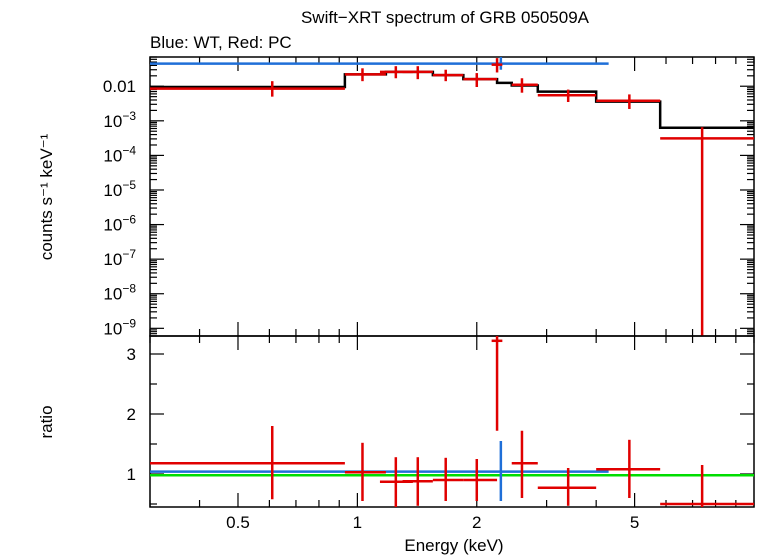 This screenshot has width=758, height=556. Describe the element at coordinates (119, 189) in the screenshot. I see `y-tick-label: 10⁻⁵` at that location.